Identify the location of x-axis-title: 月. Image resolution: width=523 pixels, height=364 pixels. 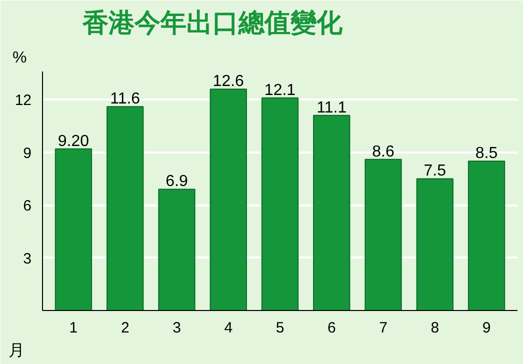
(16, 351).